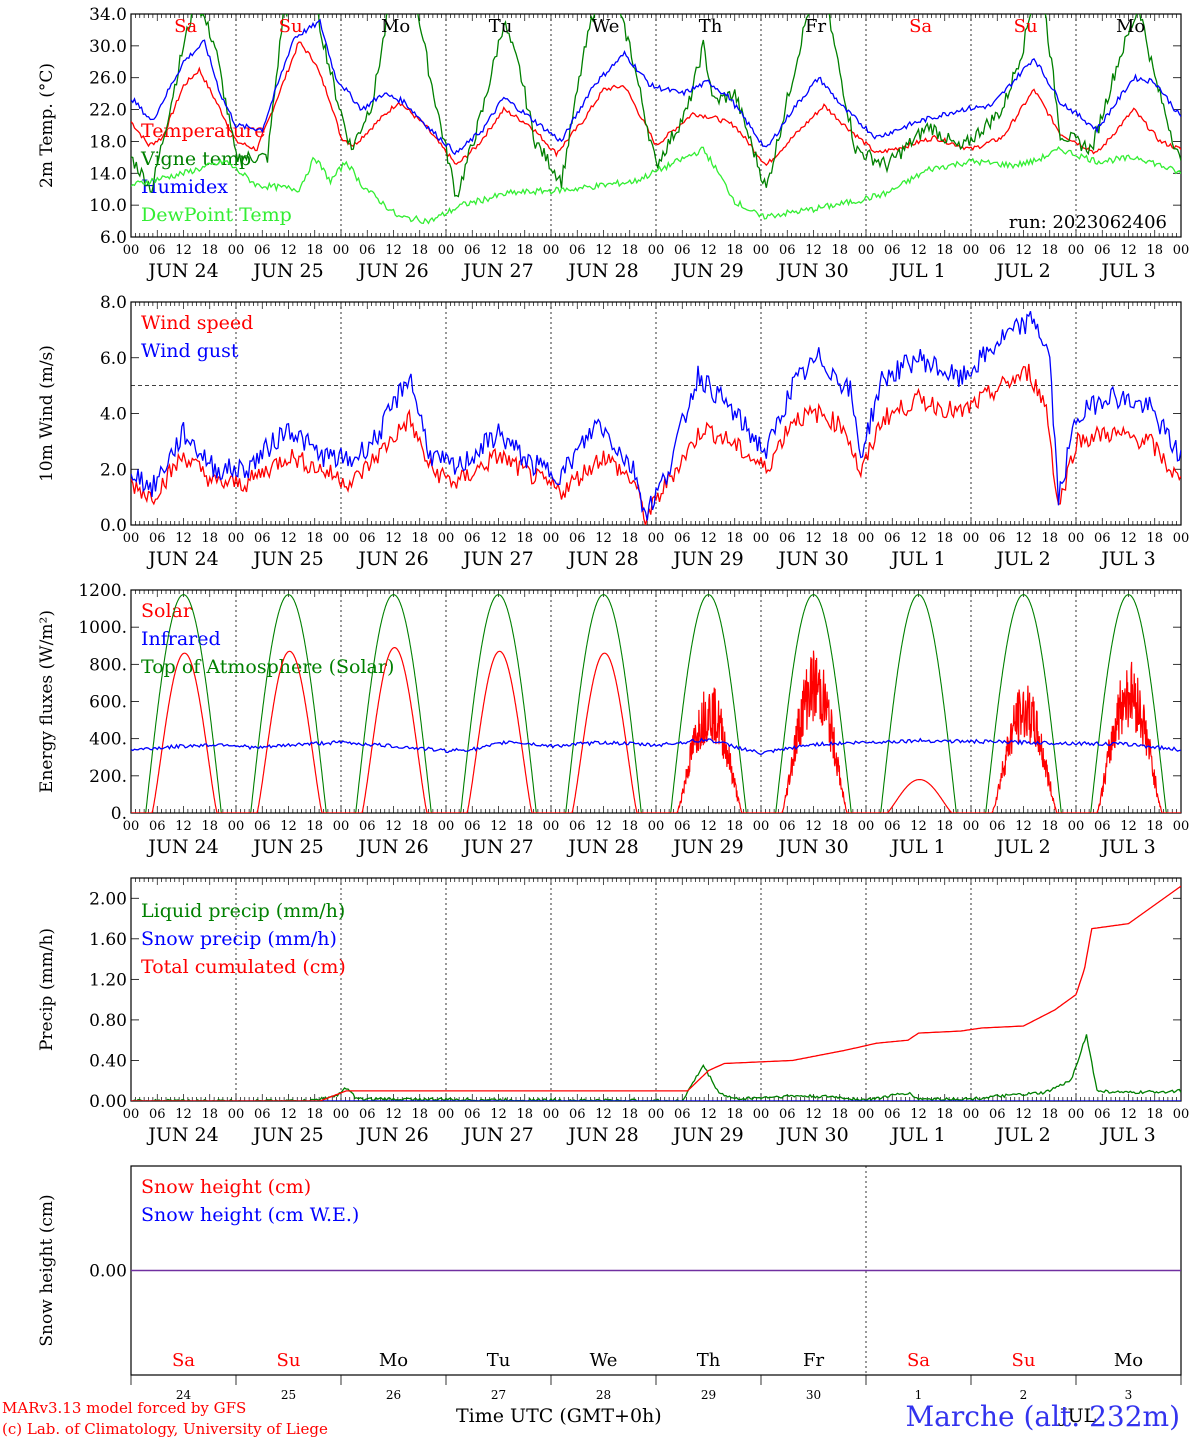  What do you see at coordinates (1078, 1416) in the screenshot?
I see `month-label: JUL` at bounding box center [1078, 1416].